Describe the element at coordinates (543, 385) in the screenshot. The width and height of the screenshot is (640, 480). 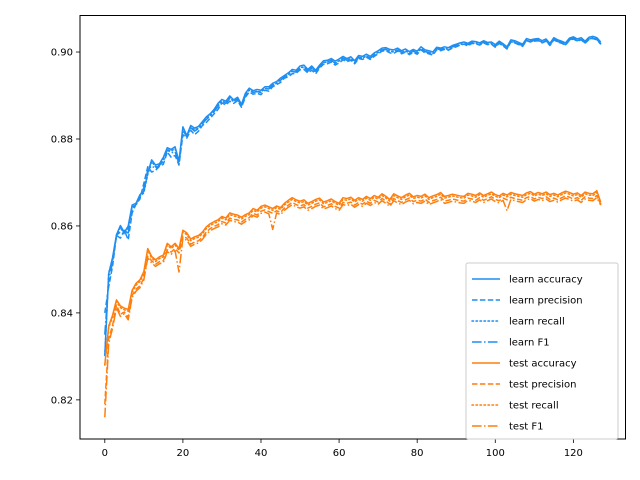
I see `legend-label-test-precision: test precision` at that location.